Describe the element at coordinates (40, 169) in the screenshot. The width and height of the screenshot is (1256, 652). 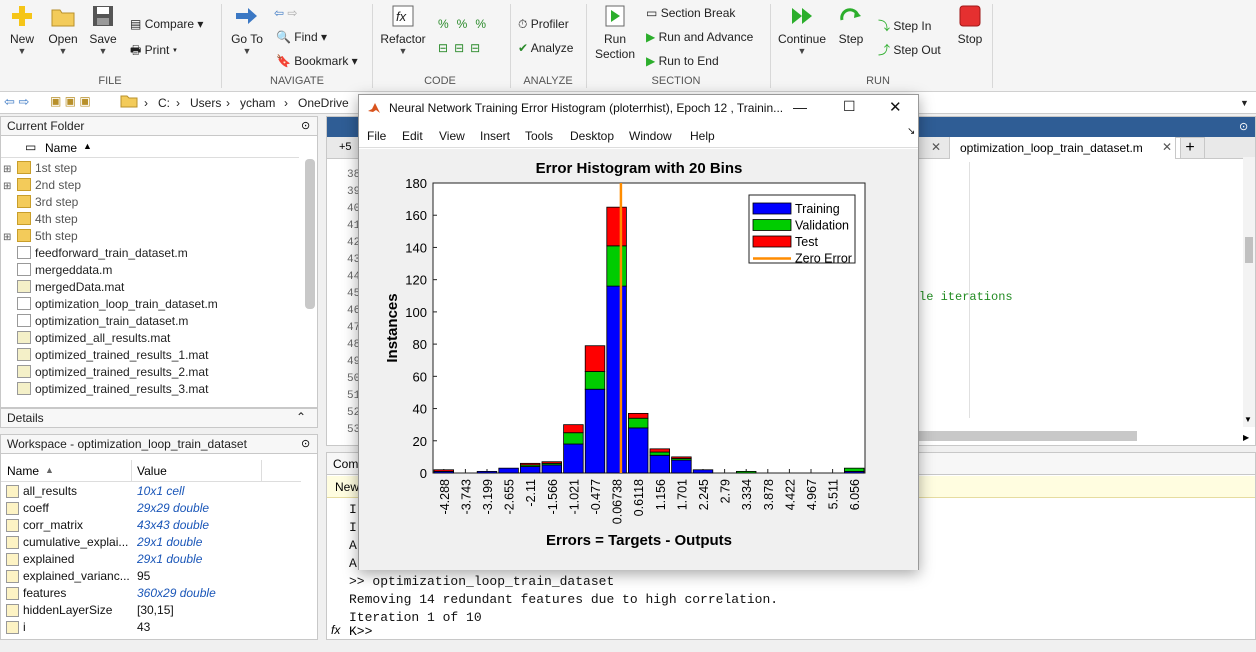
I see `folder-item: ⊞ 1st step` at that location.